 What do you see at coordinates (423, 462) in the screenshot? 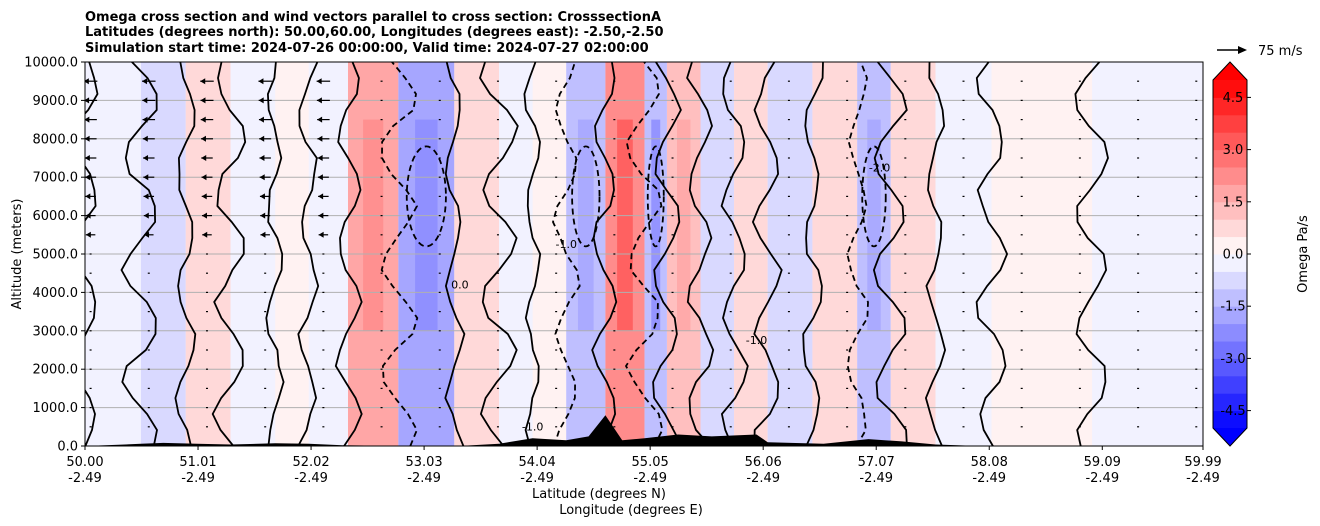
I see `x-tick-label-lat: 53.03` at bounding box center [423, 462].